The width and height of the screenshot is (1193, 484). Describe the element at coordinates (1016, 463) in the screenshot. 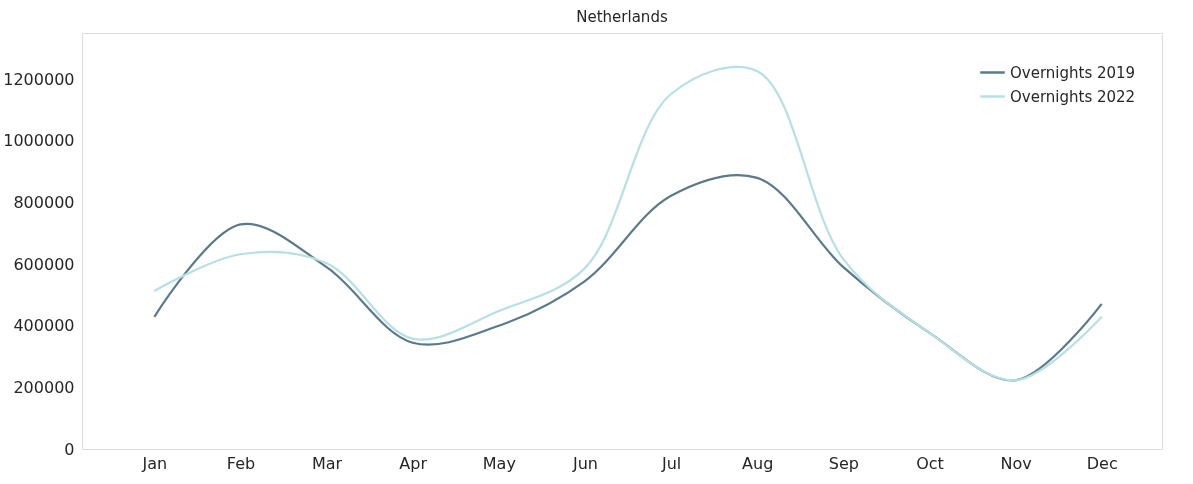

I see `x-tick-label: Nov` at that location.